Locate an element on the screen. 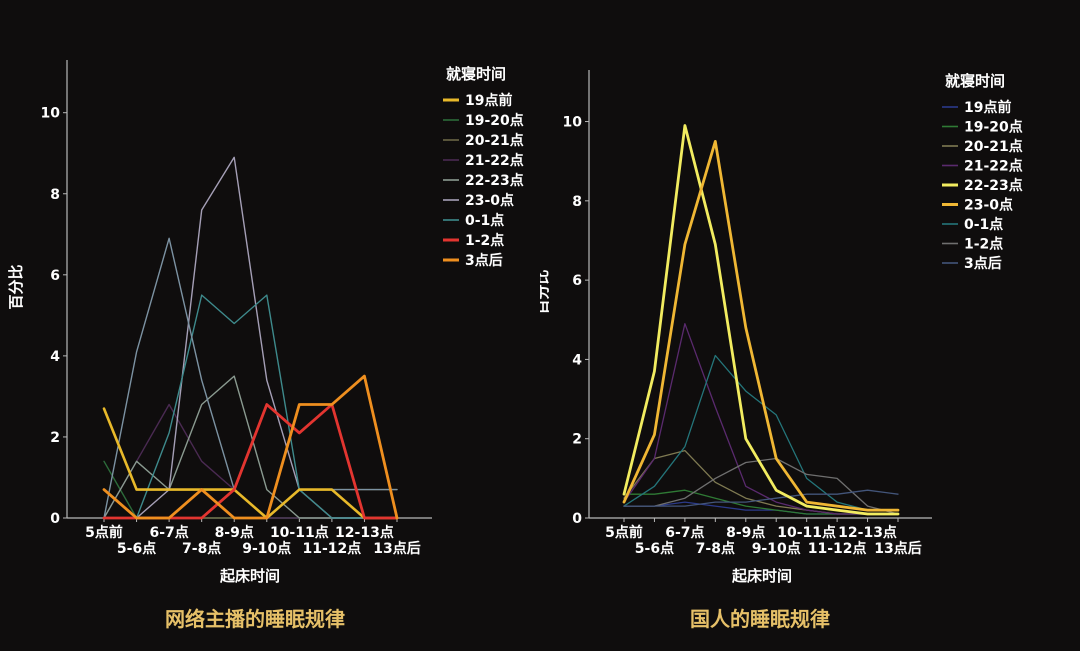 This screenshot has width=1080, height=651. caption-left: 网络主播的睡眠规律 is located at coordinates (255, 619).